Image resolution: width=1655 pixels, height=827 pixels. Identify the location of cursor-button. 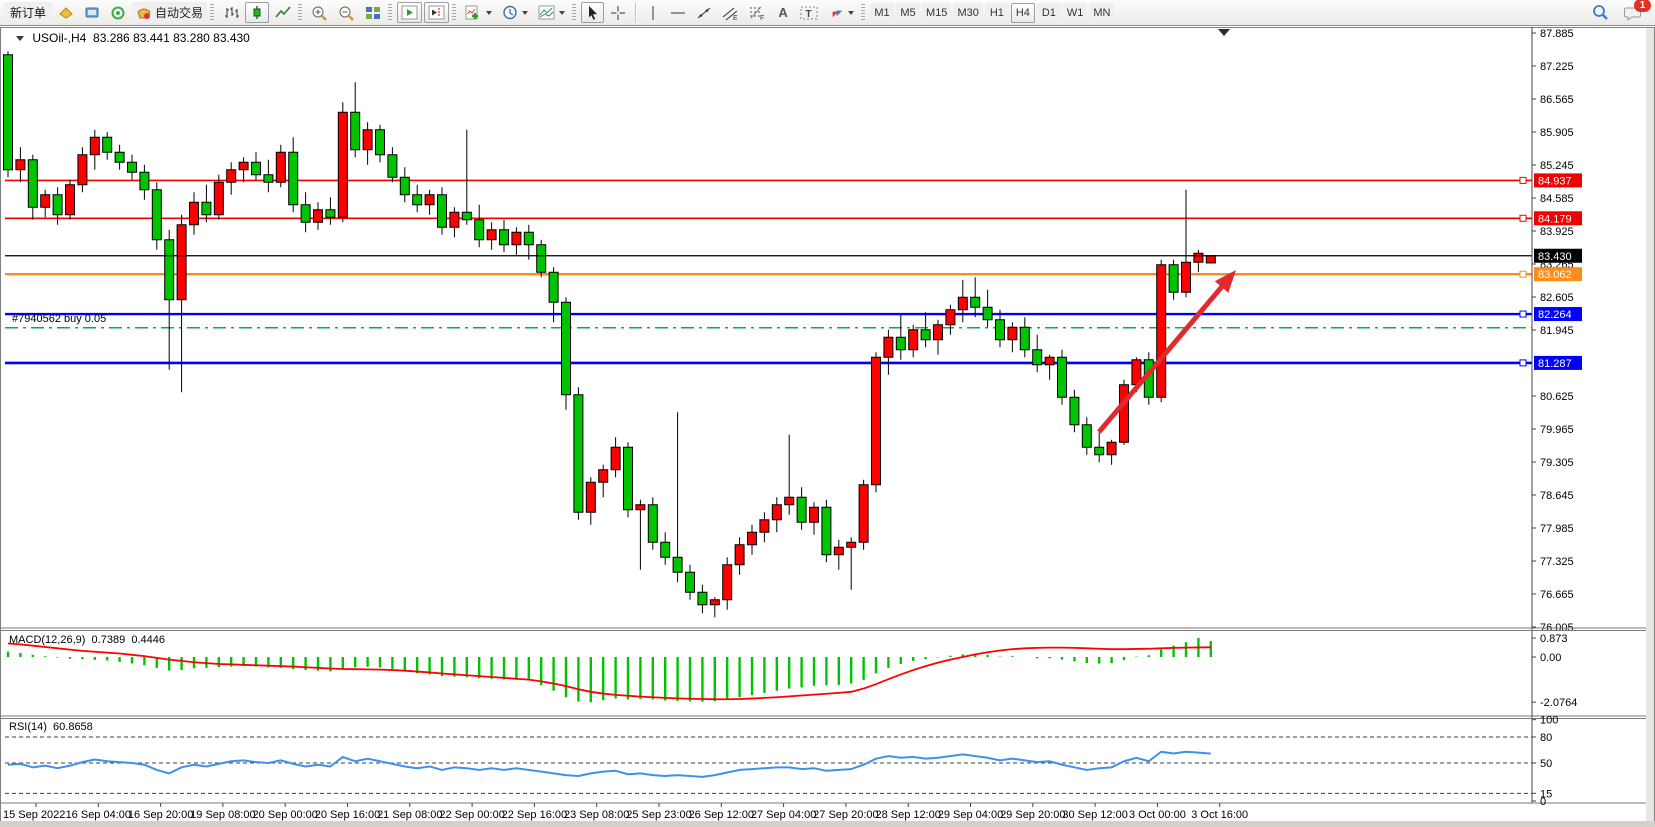
(593, 12).